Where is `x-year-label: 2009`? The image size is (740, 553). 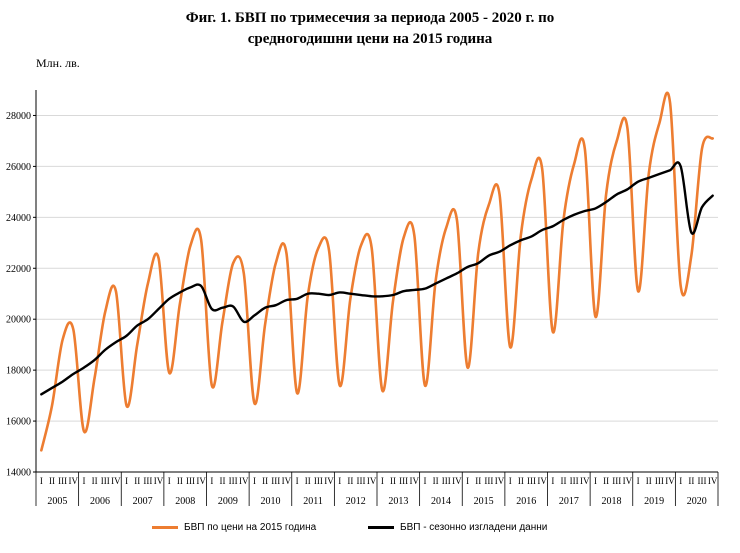
x-year-label: 2009 is located at coordinates (228, 501).